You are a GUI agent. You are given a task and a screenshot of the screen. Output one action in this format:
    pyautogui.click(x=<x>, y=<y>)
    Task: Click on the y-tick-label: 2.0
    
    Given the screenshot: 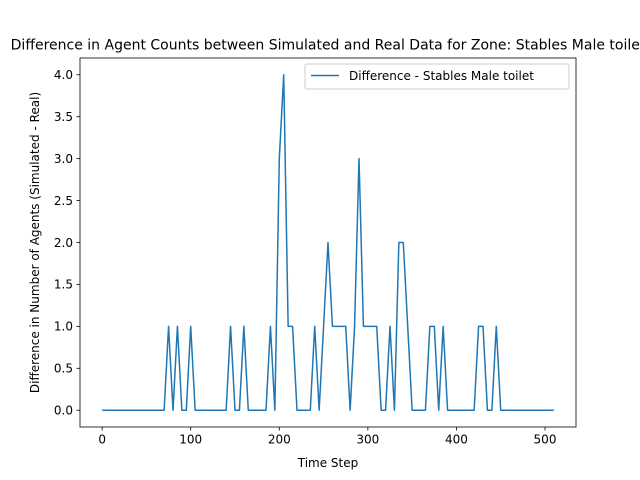 What is the action you would take?
    pyautogui.click(x=63, y=243)
    